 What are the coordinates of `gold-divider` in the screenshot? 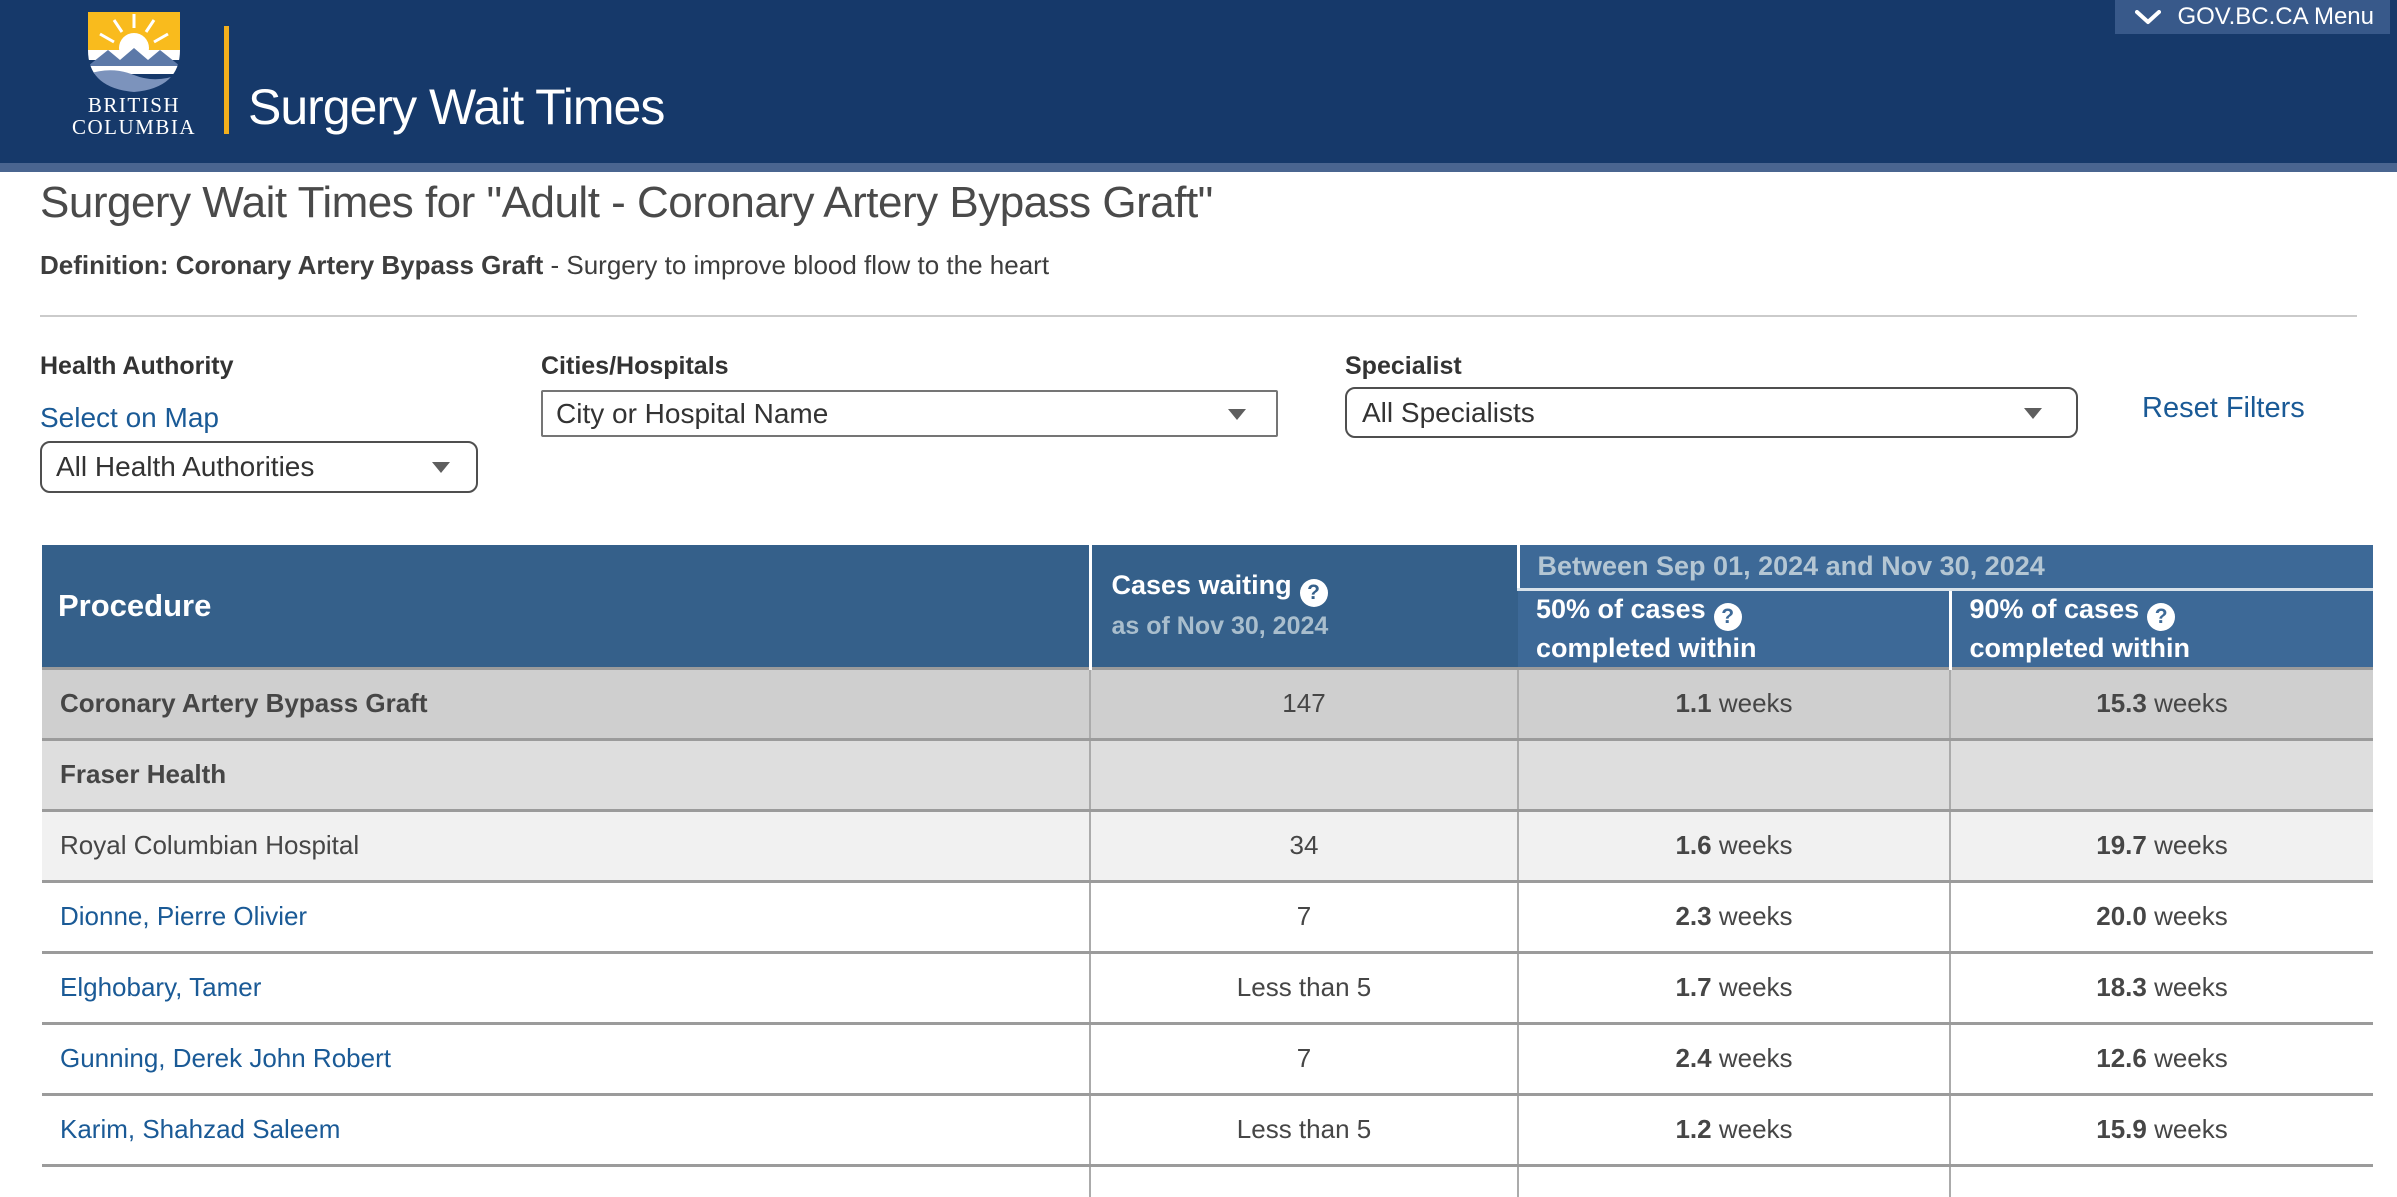 It's located at (226, 80).